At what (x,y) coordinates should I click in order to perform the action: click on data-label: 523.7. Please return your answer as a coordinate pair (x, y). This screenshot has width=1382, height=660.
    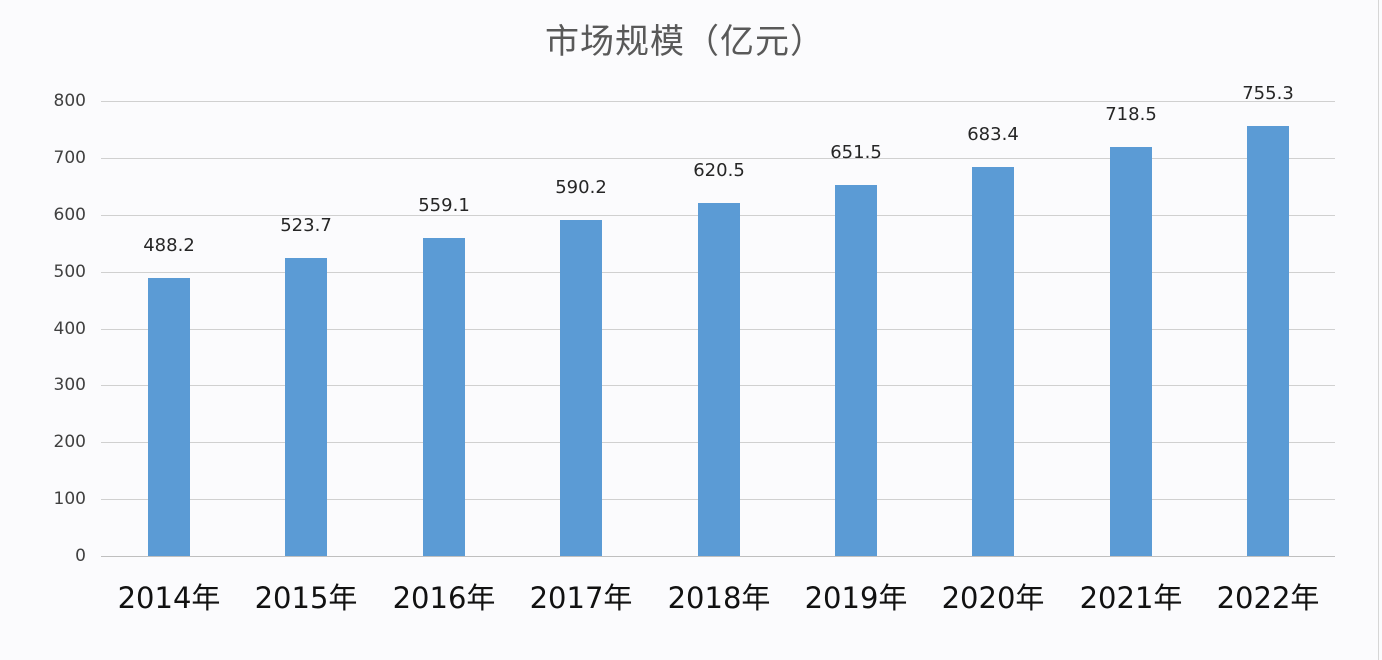
    Looking at the image, I should click on (306, 225).